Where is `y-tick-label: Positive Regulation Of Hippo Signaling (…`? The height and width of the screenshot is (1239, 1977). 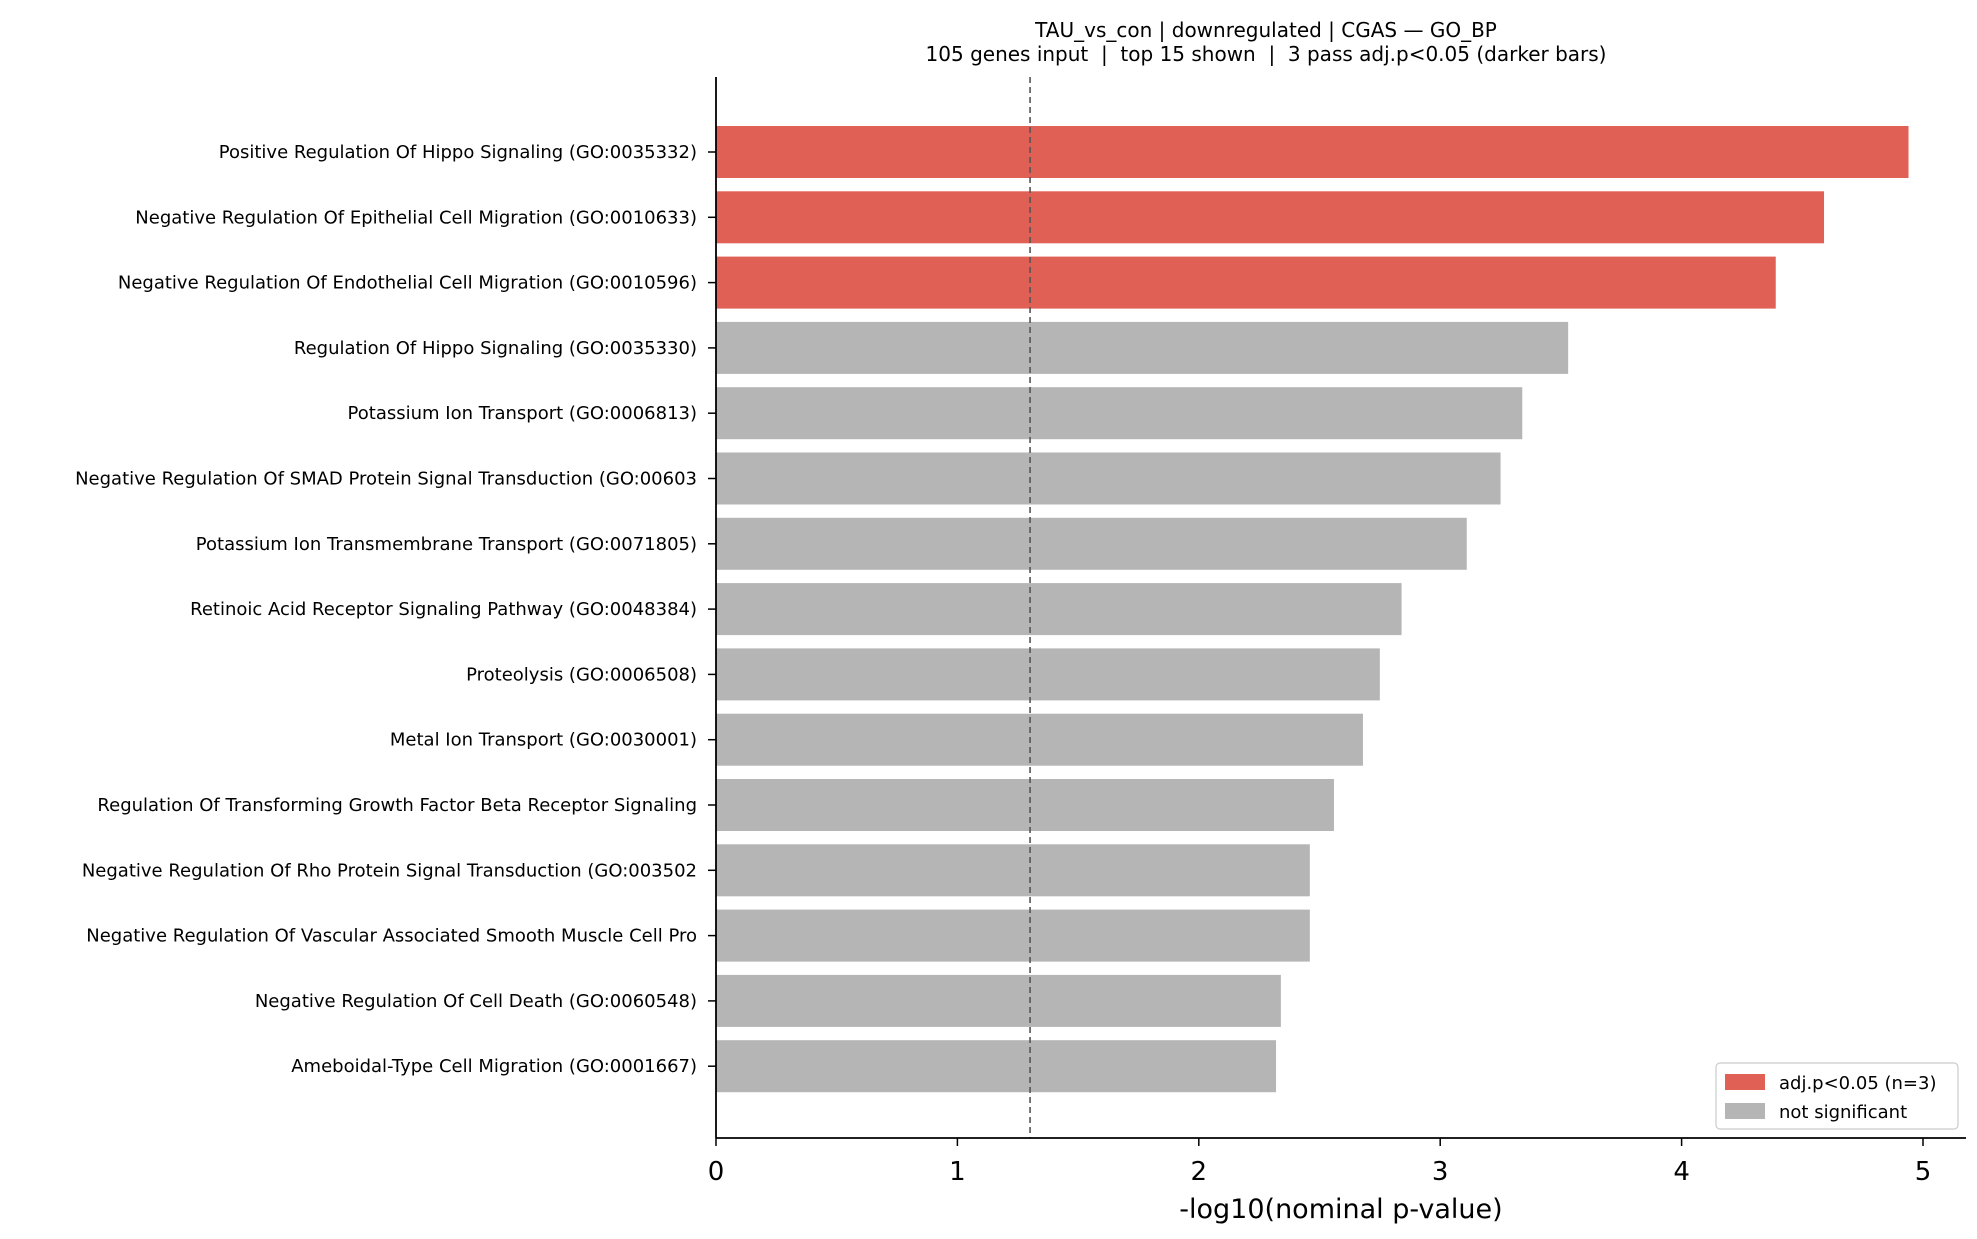
y-tick-label: Positive Regulation Of Hippo Signaling (… is located at coordinates (458, 152).